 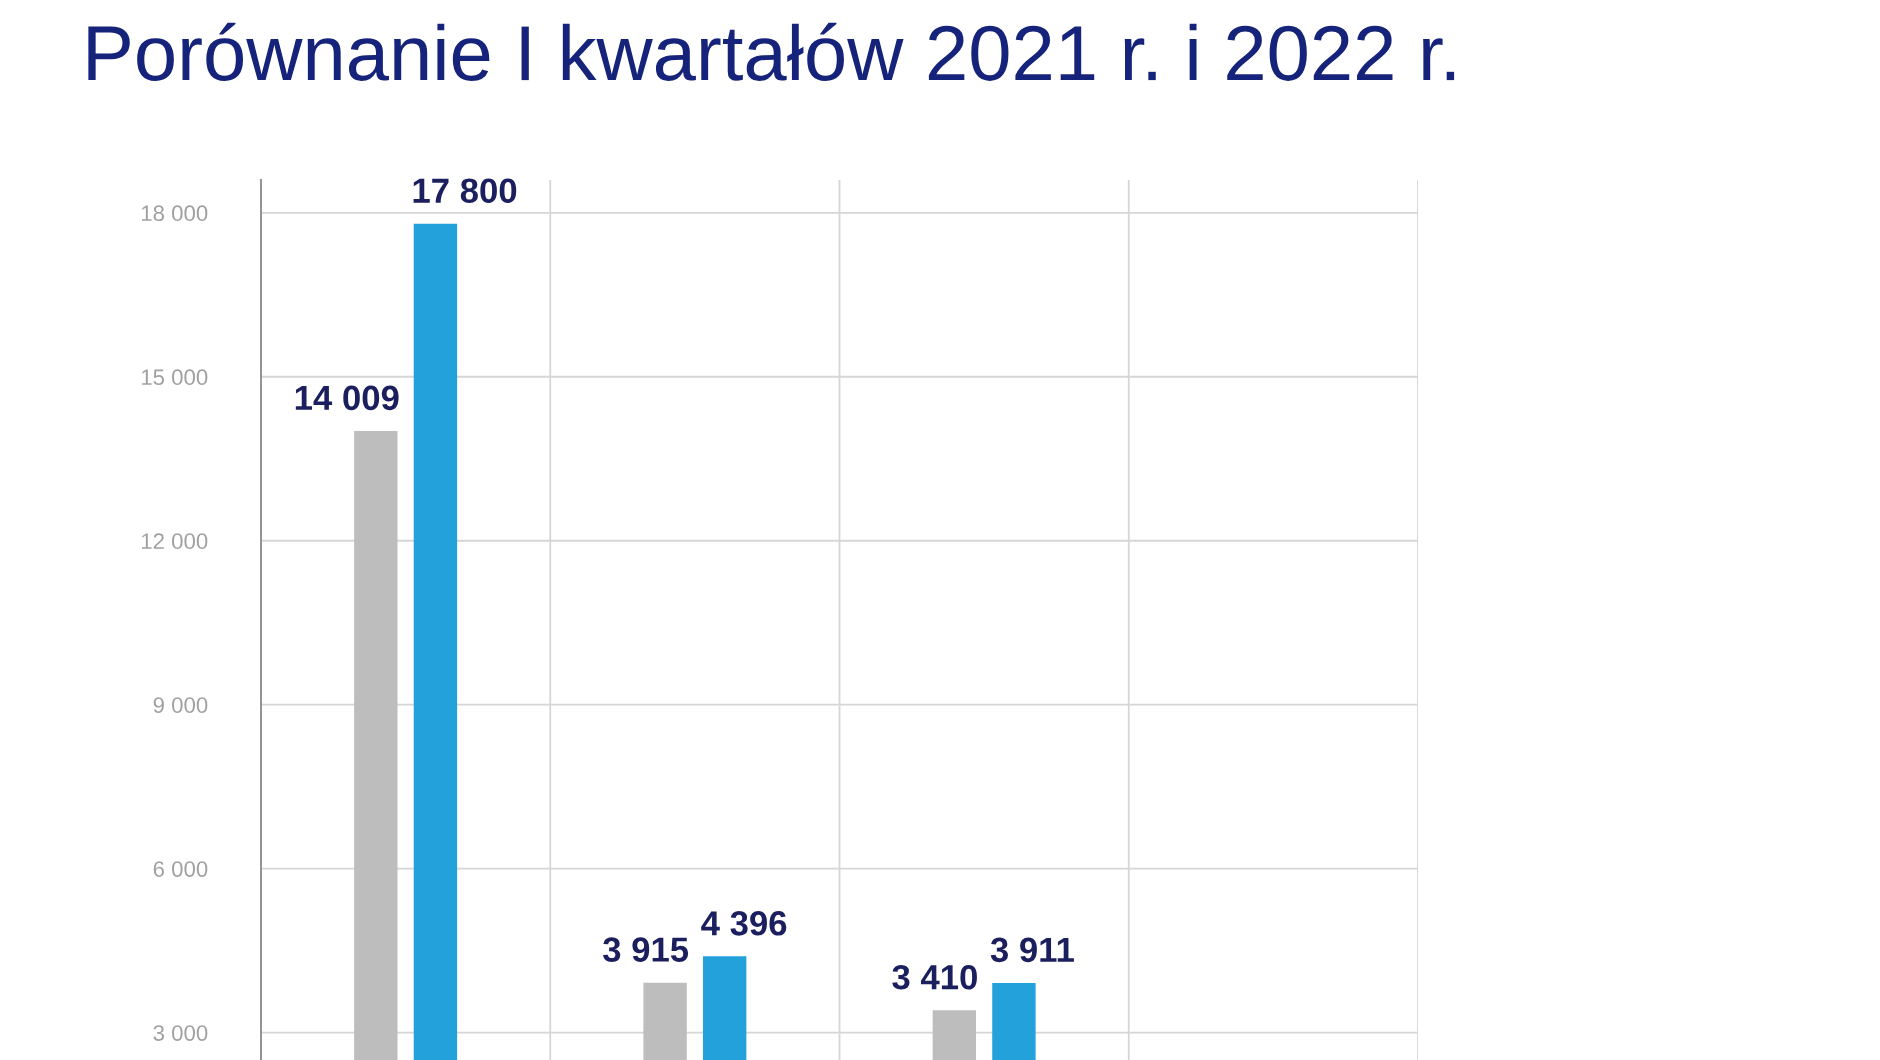 I want to click on y-tick-label: 12 000, so click(x=174, y=541).